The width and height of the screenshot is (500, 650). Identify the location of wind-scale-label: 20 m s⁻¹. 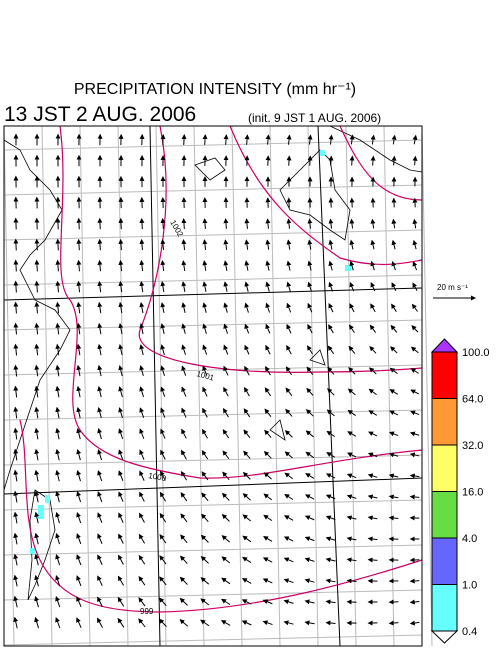
(452, 287).